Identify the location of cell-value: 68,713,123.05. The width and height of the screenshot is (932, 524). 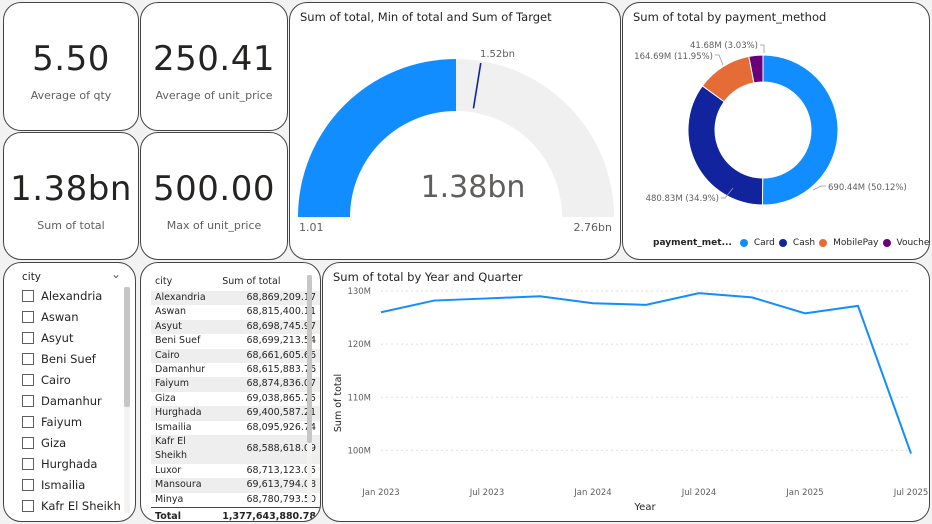
(281, 470).